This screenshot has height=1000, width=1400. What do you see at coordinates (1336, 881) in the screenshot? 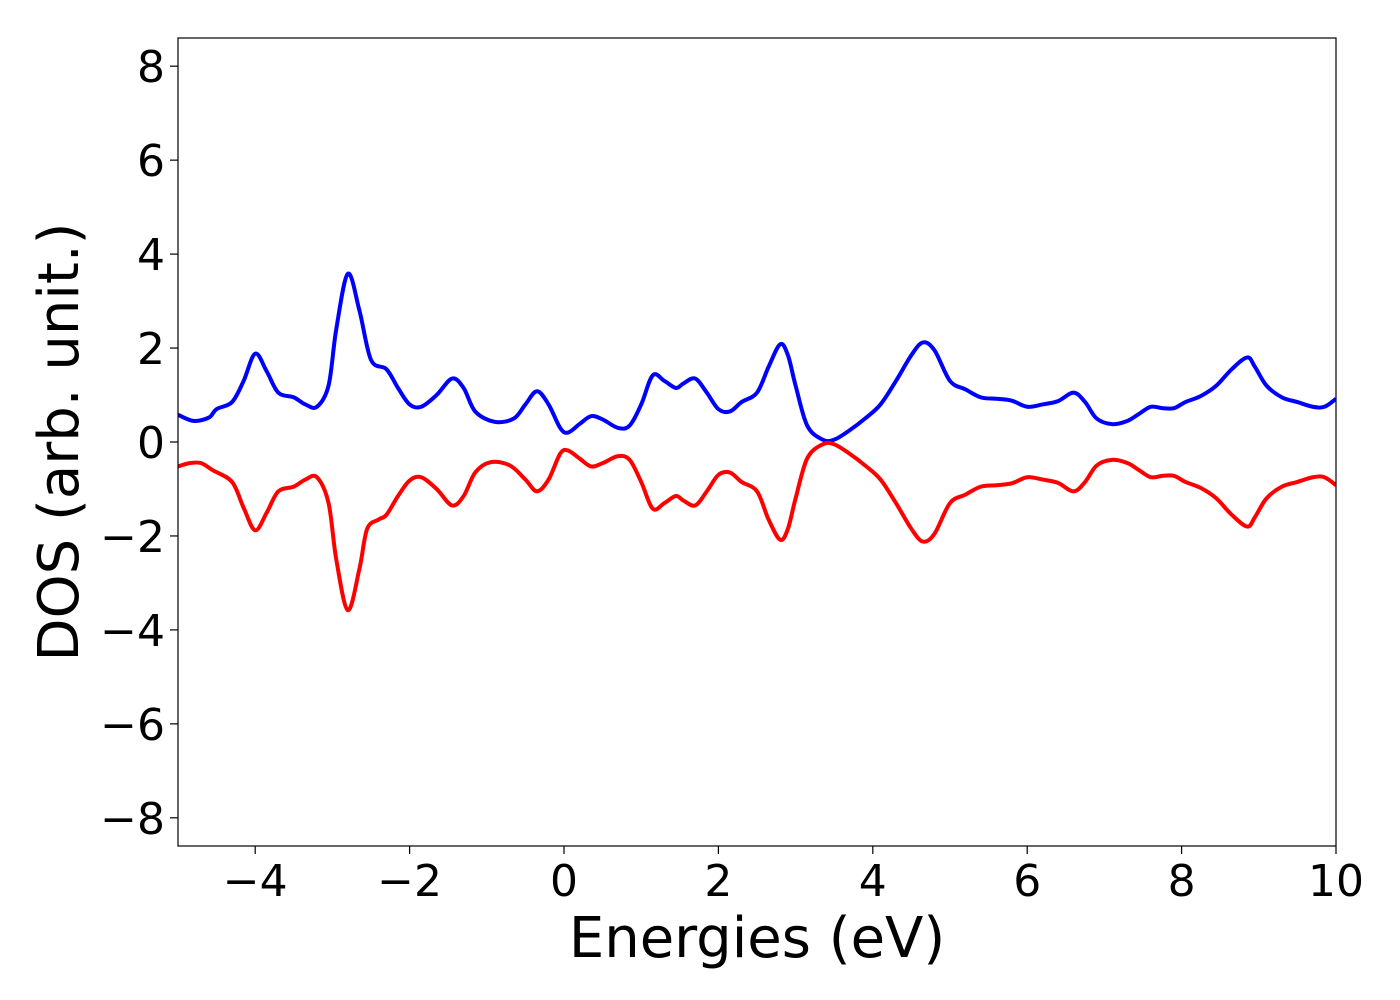
I see `x-tick-label: 10` at bounding box center [1336, 881].